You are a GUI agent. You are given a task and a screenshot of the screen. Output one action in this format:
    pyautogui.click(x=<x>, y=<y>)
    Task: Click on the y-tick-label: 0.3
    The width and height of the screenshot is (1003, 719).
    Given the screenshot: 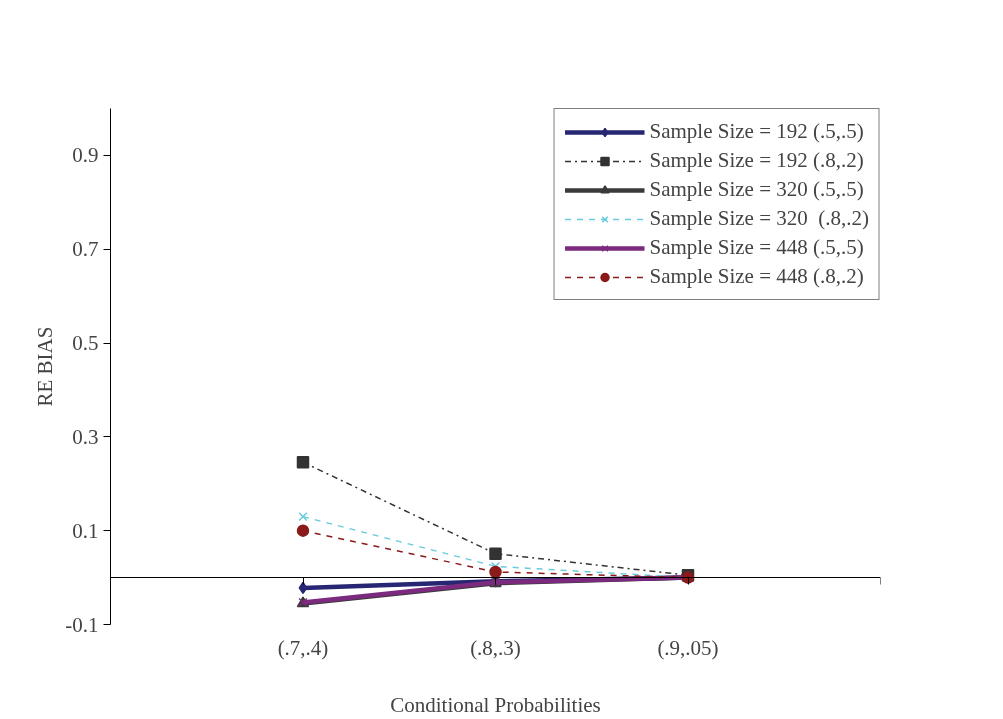 What is the action you would take?
    pyautogui.click(x=85, y=436)
    